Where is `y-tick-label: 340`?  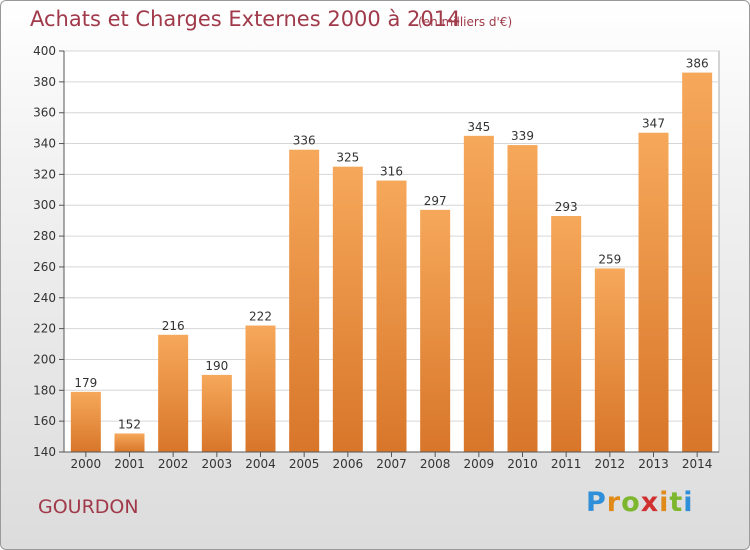
y-tick-label: 340 is located at coordinates (44, 144).